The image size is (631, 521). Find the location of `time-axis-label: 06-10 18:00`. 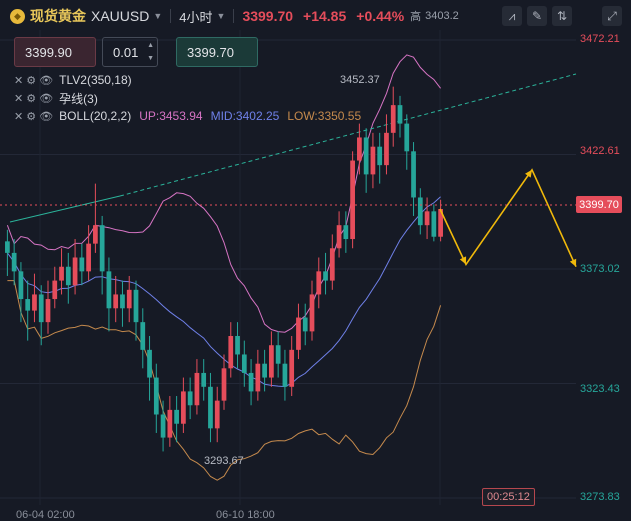

time-axis-label: 06-10 18:00 is located at coordinates (245, 515).